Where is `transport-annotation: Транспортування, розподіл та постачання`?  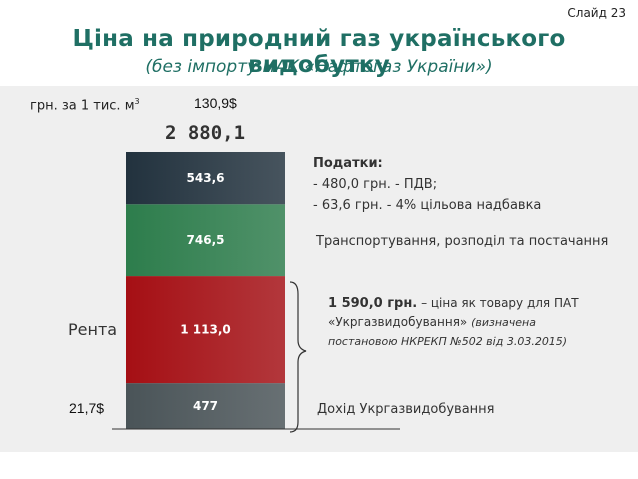
transport-annotation: Транспортування, розподіл та постачання is located at coordinates (462, 241).